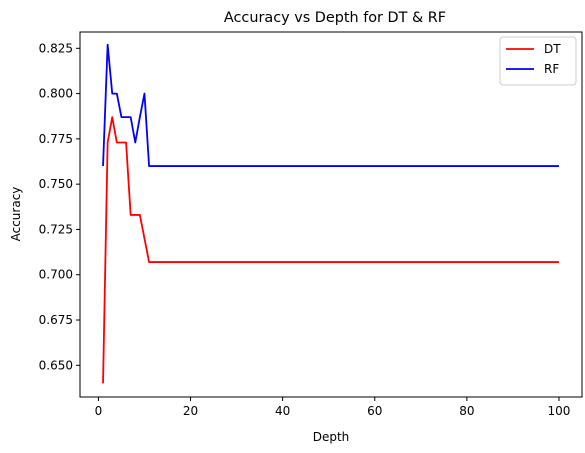  Describe the element at coordinates (331, 437) in the screenshot. I see `x-axis-label: Depth` at that location.